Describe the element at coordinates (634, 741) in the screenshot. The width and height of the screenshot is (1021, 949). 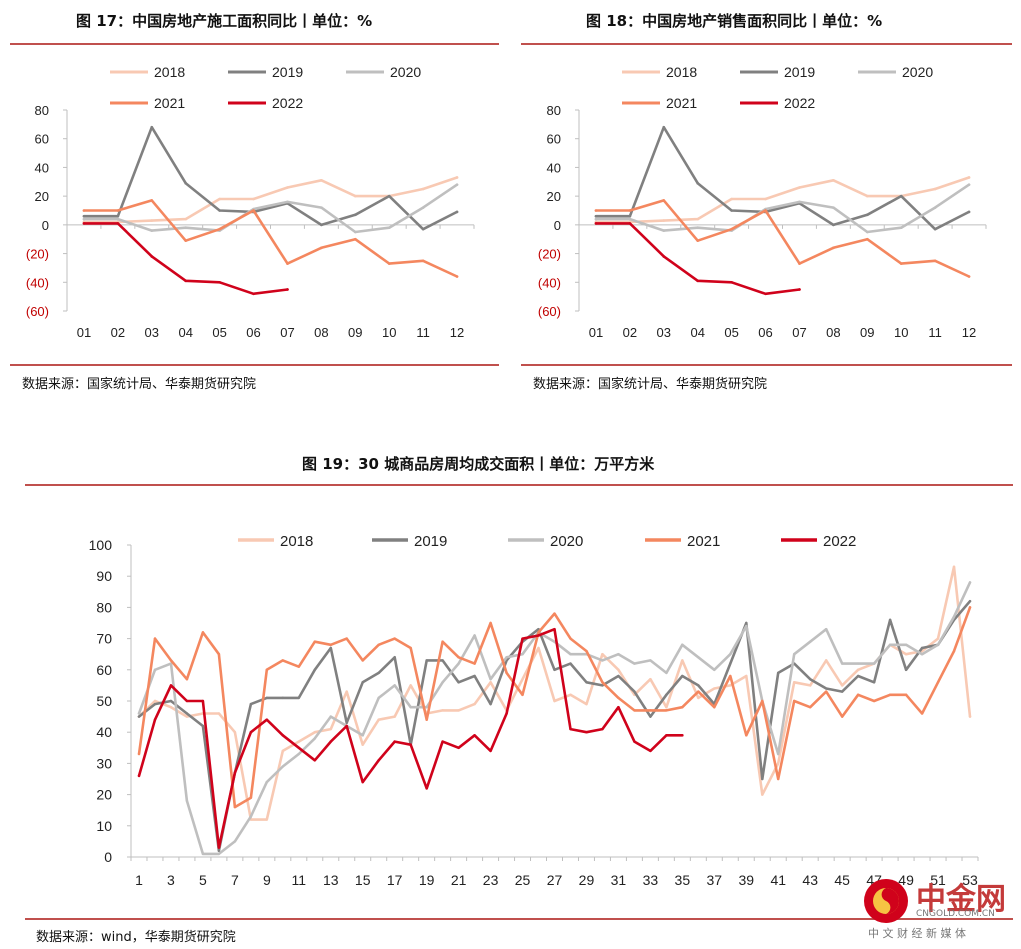
I see `fig19-point-2022-w32` at that location.